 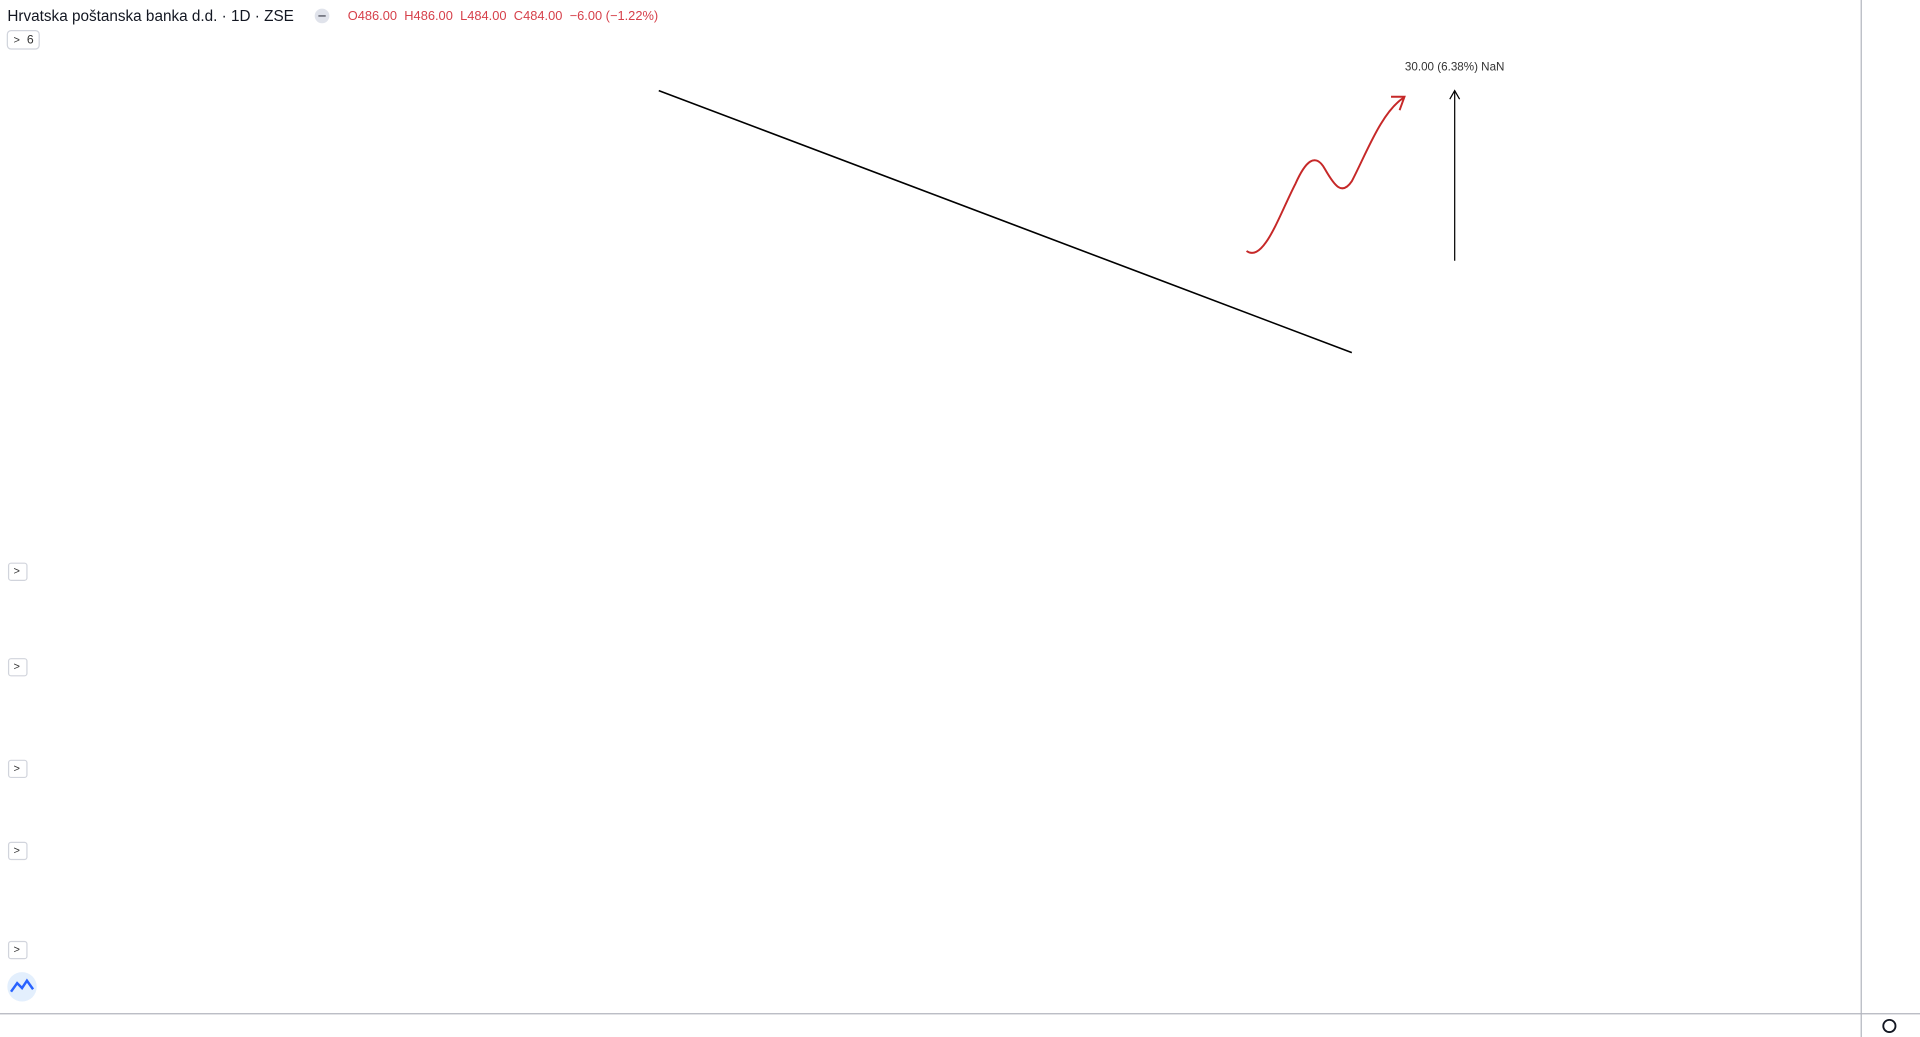 I want to click on logo-mark, so click(x=22, y=985).